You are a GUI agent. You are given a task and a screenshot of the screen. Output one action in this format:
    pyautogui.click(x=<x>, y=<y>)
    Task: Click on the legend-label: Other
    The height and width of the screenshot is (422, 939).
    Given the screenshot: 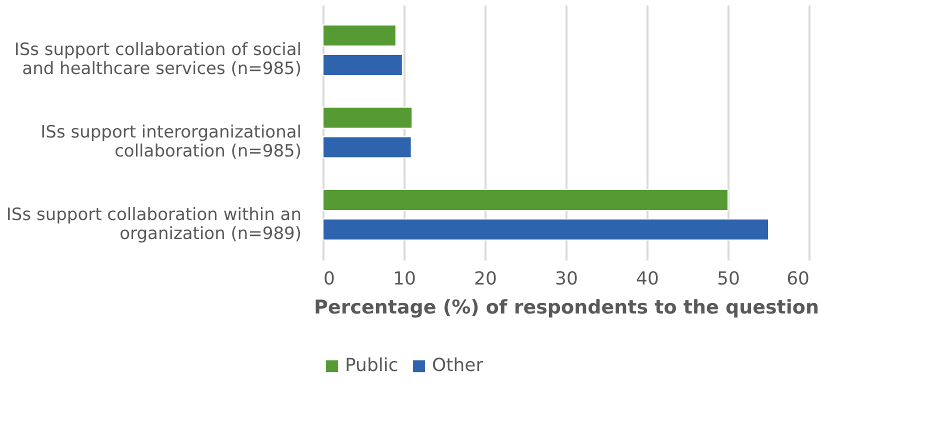 What is the action you would take?
    pyautogui.click(x=458, y=365)
    